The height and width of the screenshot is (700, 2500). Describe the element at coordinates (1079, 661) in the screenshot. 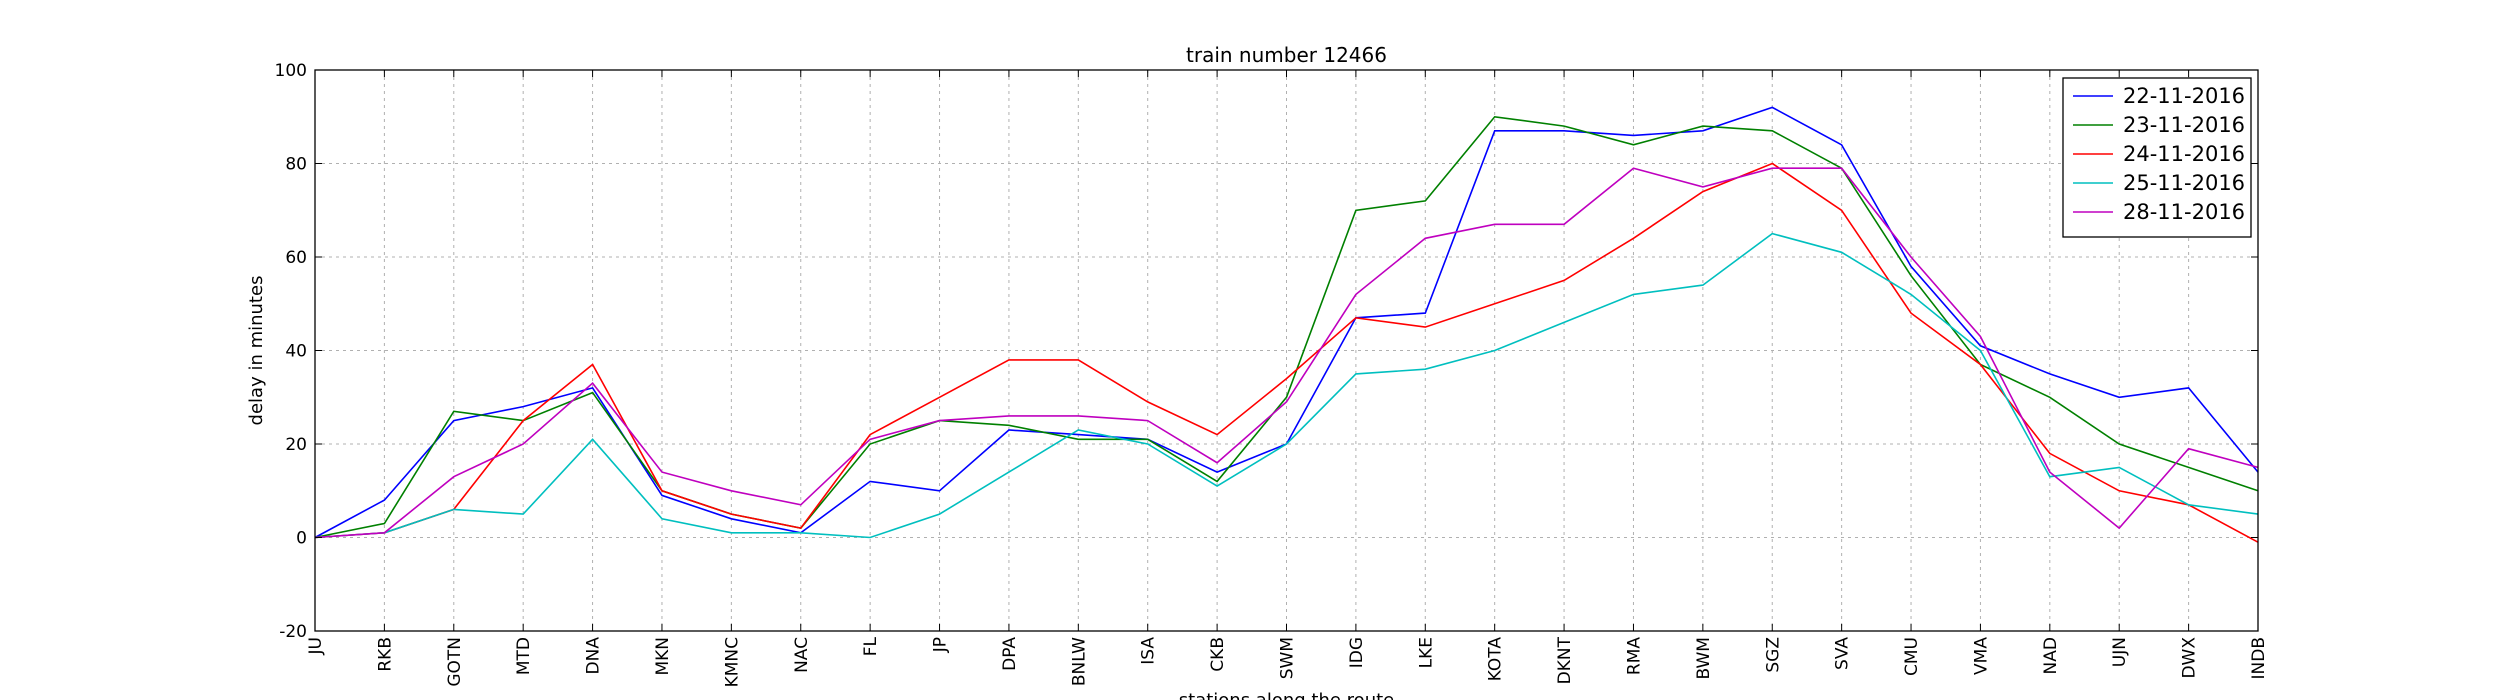

I see `x-tick-label: BNLW` at that location.